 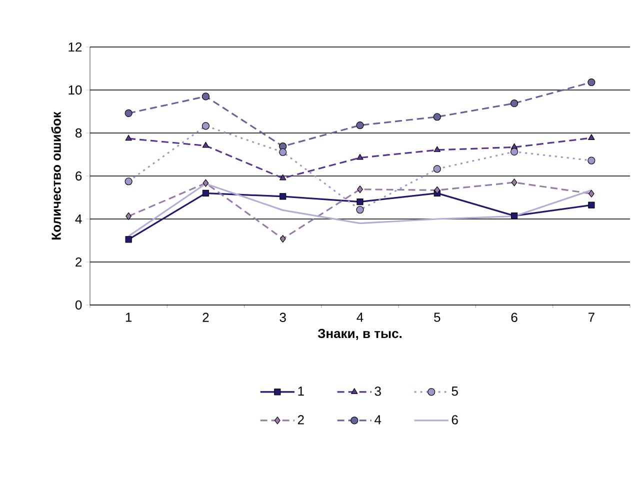 What do you see at coordinates (78, 219) in the screenshot?
I see `y-tick-label: 4` at bounding box center [78, 219].